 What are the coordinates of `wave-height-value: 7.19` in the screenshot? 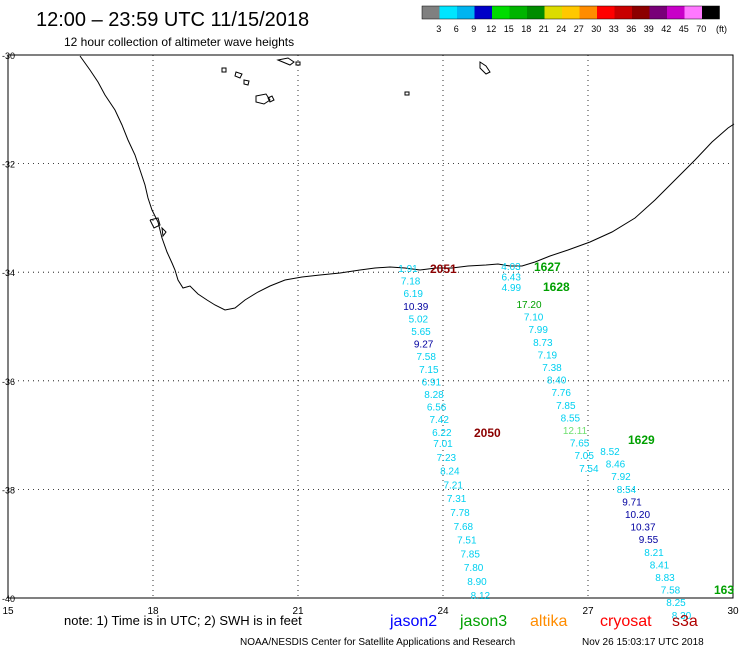 It's located at (548, 355).